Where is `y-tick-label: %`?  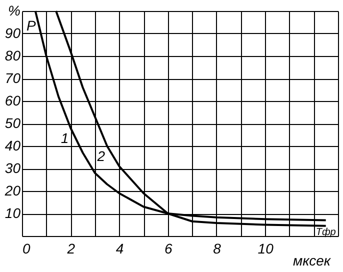 y-tick-label: % is located at coordinates (14, 10).